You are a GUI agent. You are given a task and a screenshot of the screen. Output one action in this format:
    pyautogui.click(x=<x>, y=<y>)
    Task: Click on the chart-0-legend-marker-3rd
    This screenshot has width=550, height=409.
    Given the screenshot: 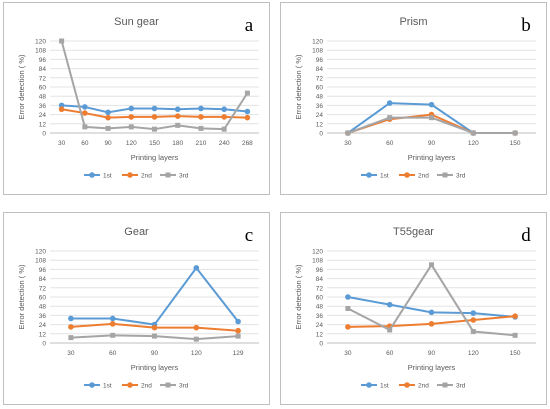 What is the action you would take?
    pyautogui.click(x=168, y=175)
    